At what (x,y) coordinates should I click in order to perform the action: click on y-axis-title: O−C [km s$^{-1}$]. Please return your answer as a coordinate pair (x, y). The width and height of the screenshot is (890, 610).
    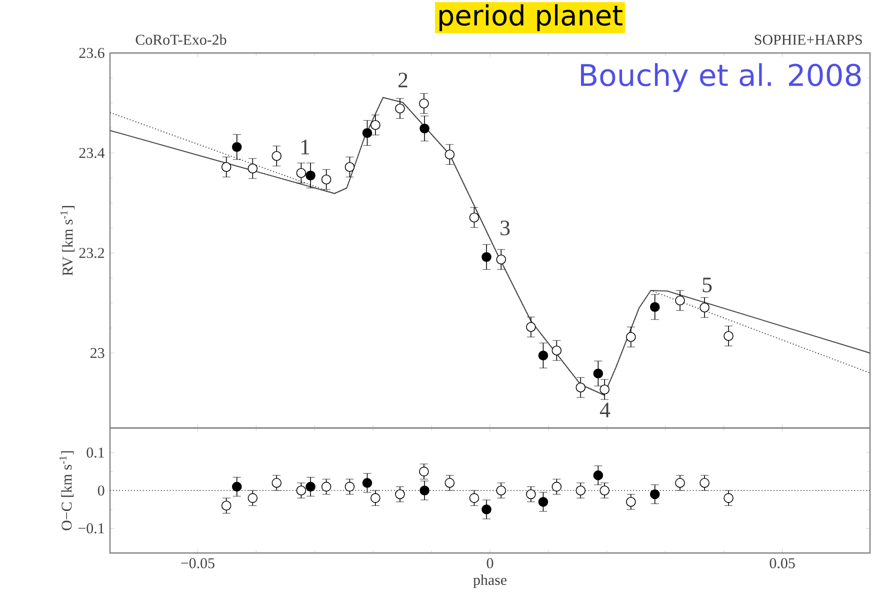
    Looking at the image, I should click on (66, 490).